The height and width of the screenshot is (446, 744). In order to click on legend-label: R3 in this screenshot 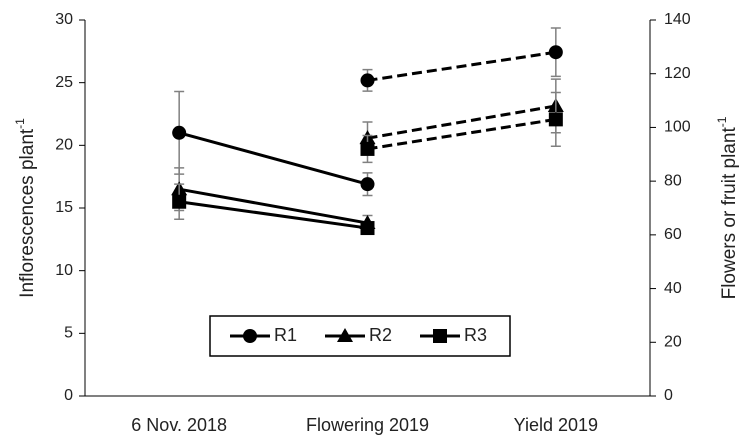, I will do `click(475, 335)`.